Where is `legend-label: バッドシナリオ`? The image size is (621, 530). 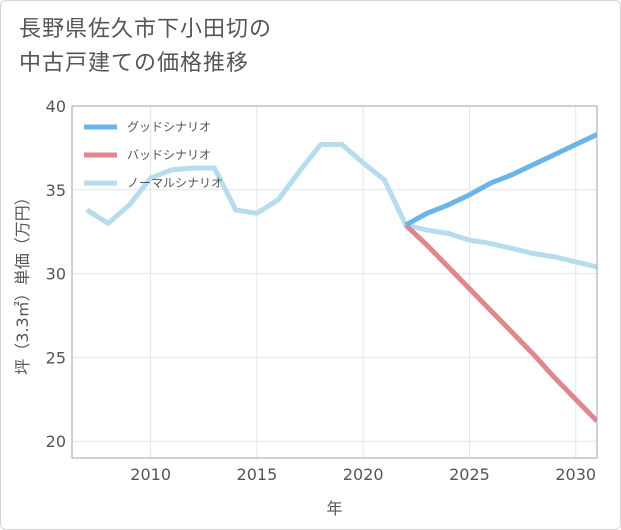
legend-label: バッドシナリオ is located at coordinates (169, 155).